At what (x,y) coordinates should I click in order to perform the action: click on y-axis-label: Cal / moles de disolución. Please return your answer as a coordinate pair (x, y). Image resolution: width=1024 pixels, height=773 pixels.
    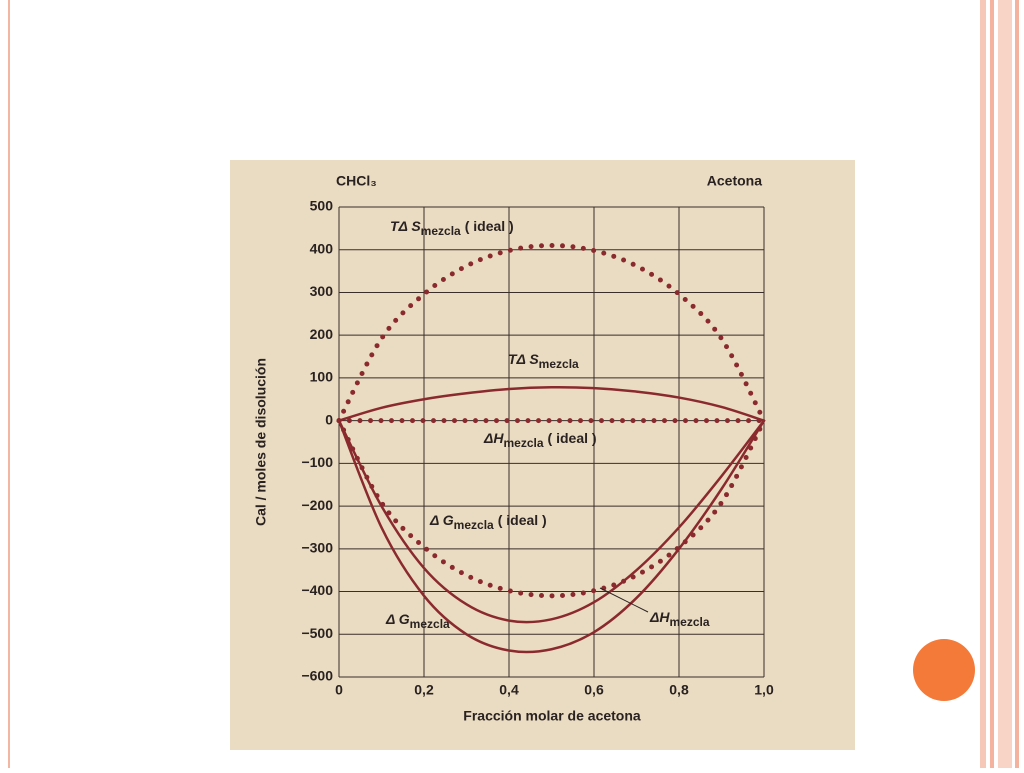
    Looking at the image, I should click on (261, 442).